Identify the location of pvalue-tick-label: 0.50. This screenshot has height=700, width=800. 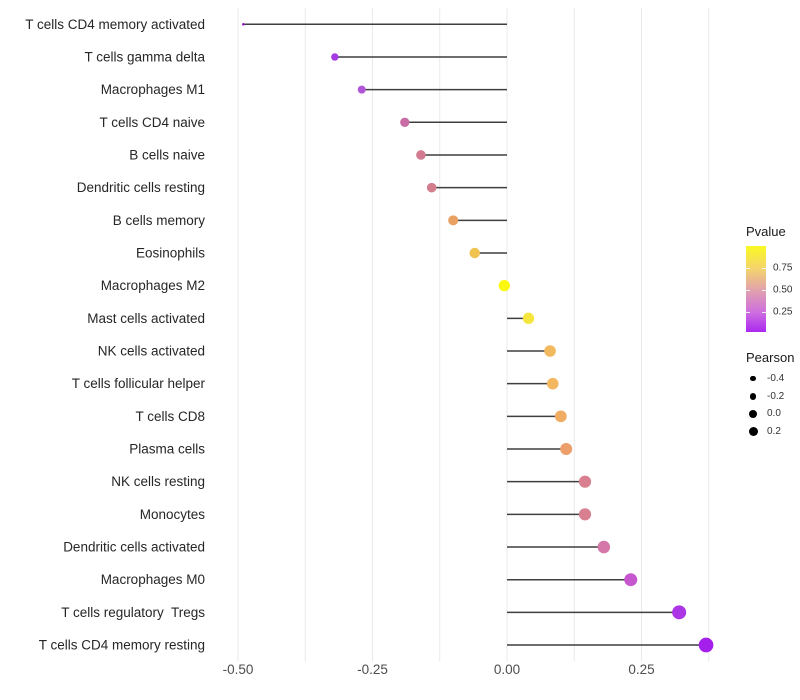
(783, 290).